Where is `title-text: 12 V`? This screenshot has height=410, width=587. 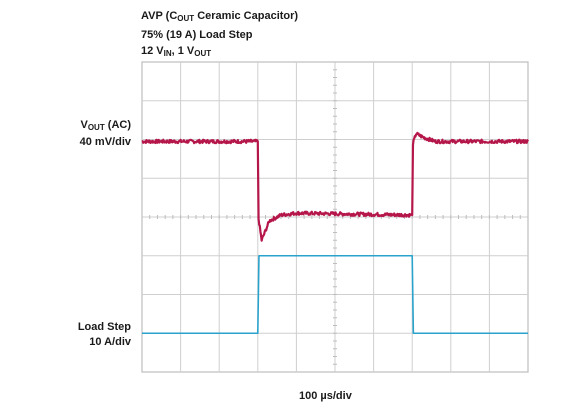
title-text: 12 V is located at coordinates (152, 51).